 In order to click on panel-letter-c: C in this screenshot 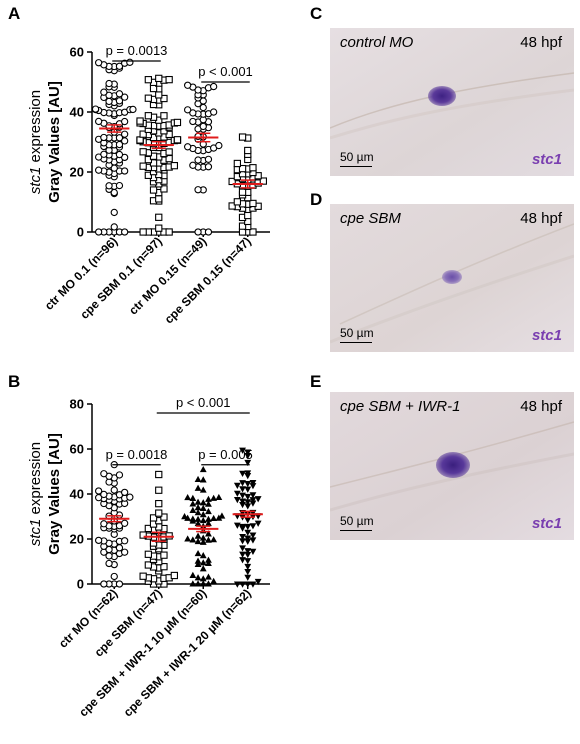, I will do `click(316, 13)`.